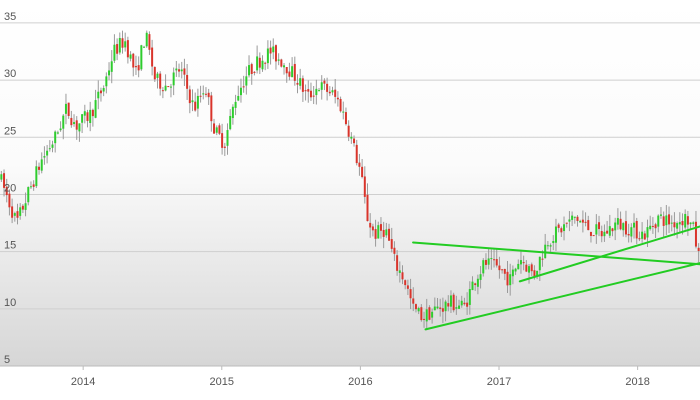 This screenshot has width=700, height=400. What do you see at coordinates (10, 131) in the screenshot?
I see `y-tick-label: 25` at bounding box center [10, 131].